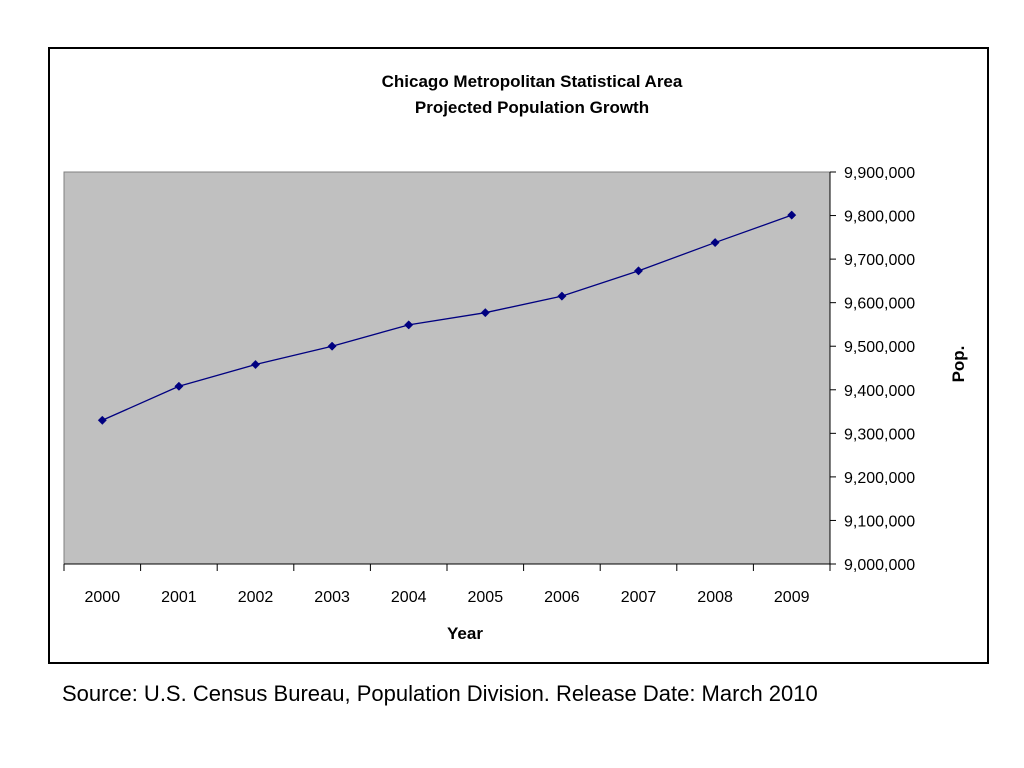  What do you see at coordinates (879, 217) in the screenshot?
I see `y-tick-label: 9,800,000` at bounding box center [879, 217].